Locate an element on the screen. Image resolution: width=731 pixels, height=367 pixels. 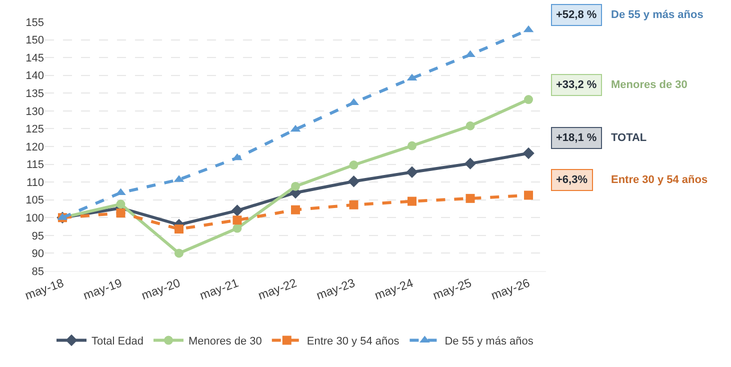
text: +52,8 % is located at coordinates (576, 15).